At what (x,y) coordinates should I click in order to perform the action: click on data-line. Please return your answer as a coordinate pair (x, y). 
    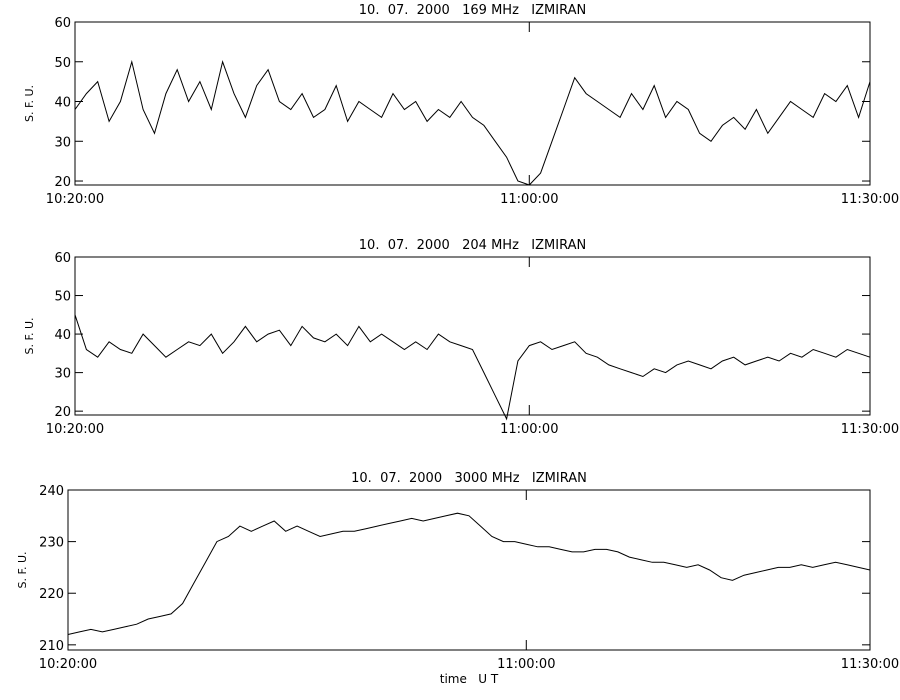
    Looking at the image, I should click on (472, 367).